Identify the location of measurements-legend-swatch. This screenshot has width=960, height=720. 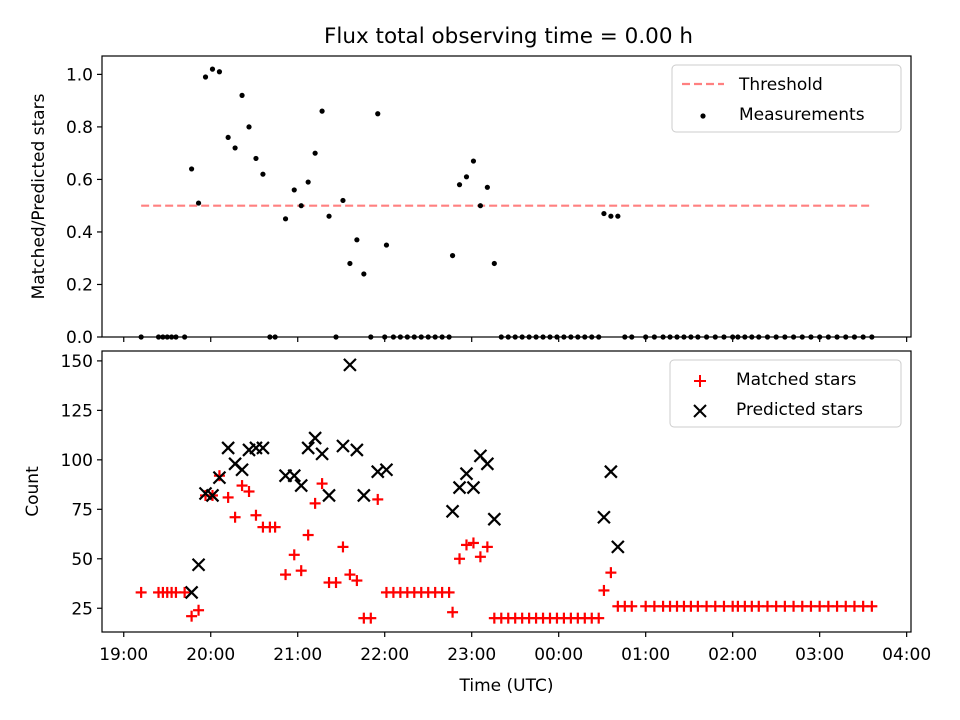
(703, 116).